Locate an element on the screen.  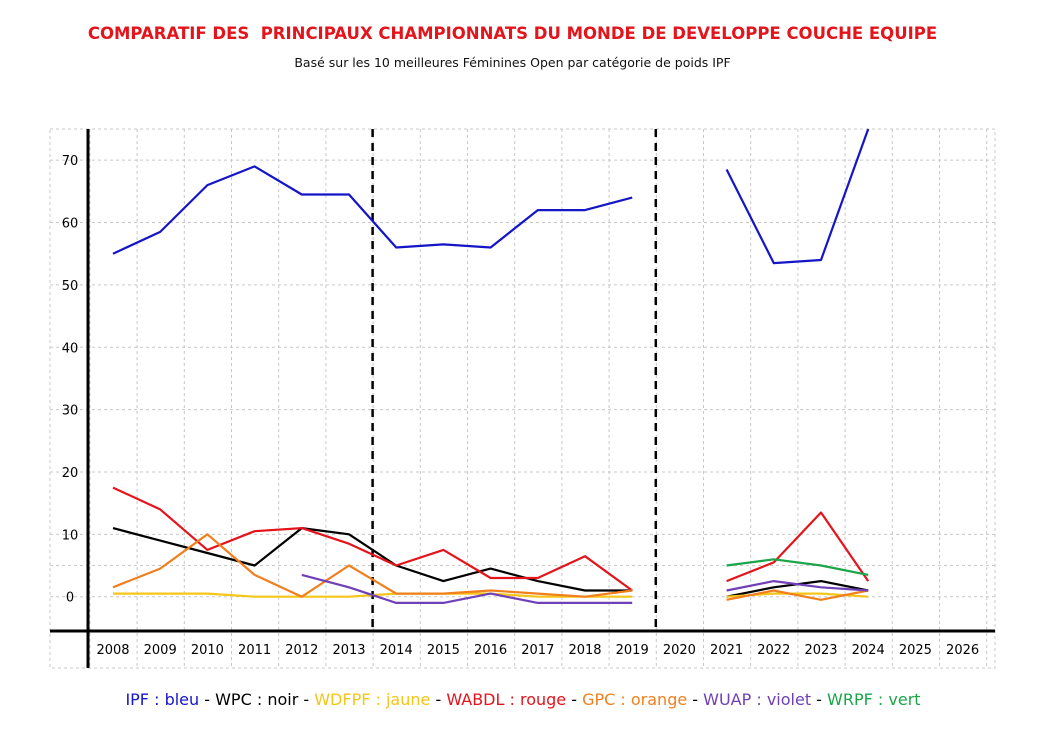
x-tick-label: 2009 is located at coordinates (160, 650).